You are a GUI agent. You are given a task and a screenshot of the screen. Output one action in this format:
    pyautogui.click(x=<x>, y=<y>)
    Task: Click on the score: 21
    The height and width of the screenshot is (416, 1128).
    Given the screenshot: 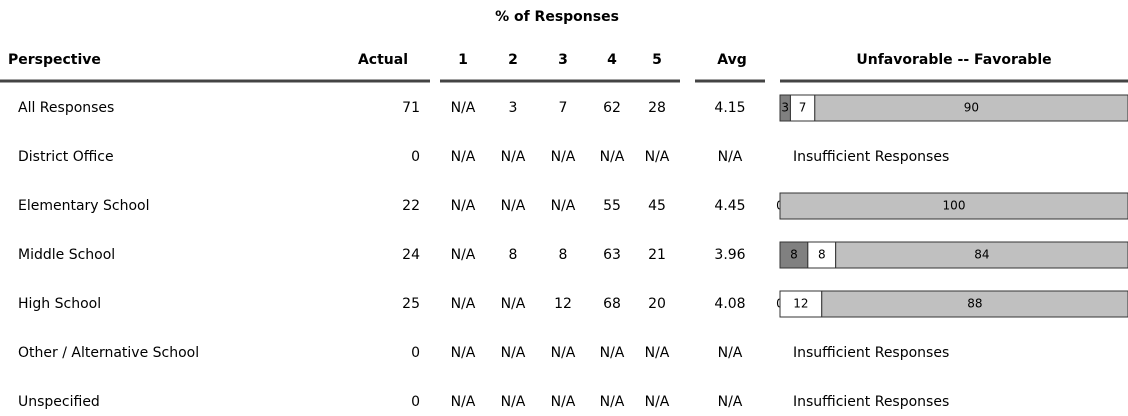 What is the action you would take?
    pyautogui.click(x=657, y=255)
    